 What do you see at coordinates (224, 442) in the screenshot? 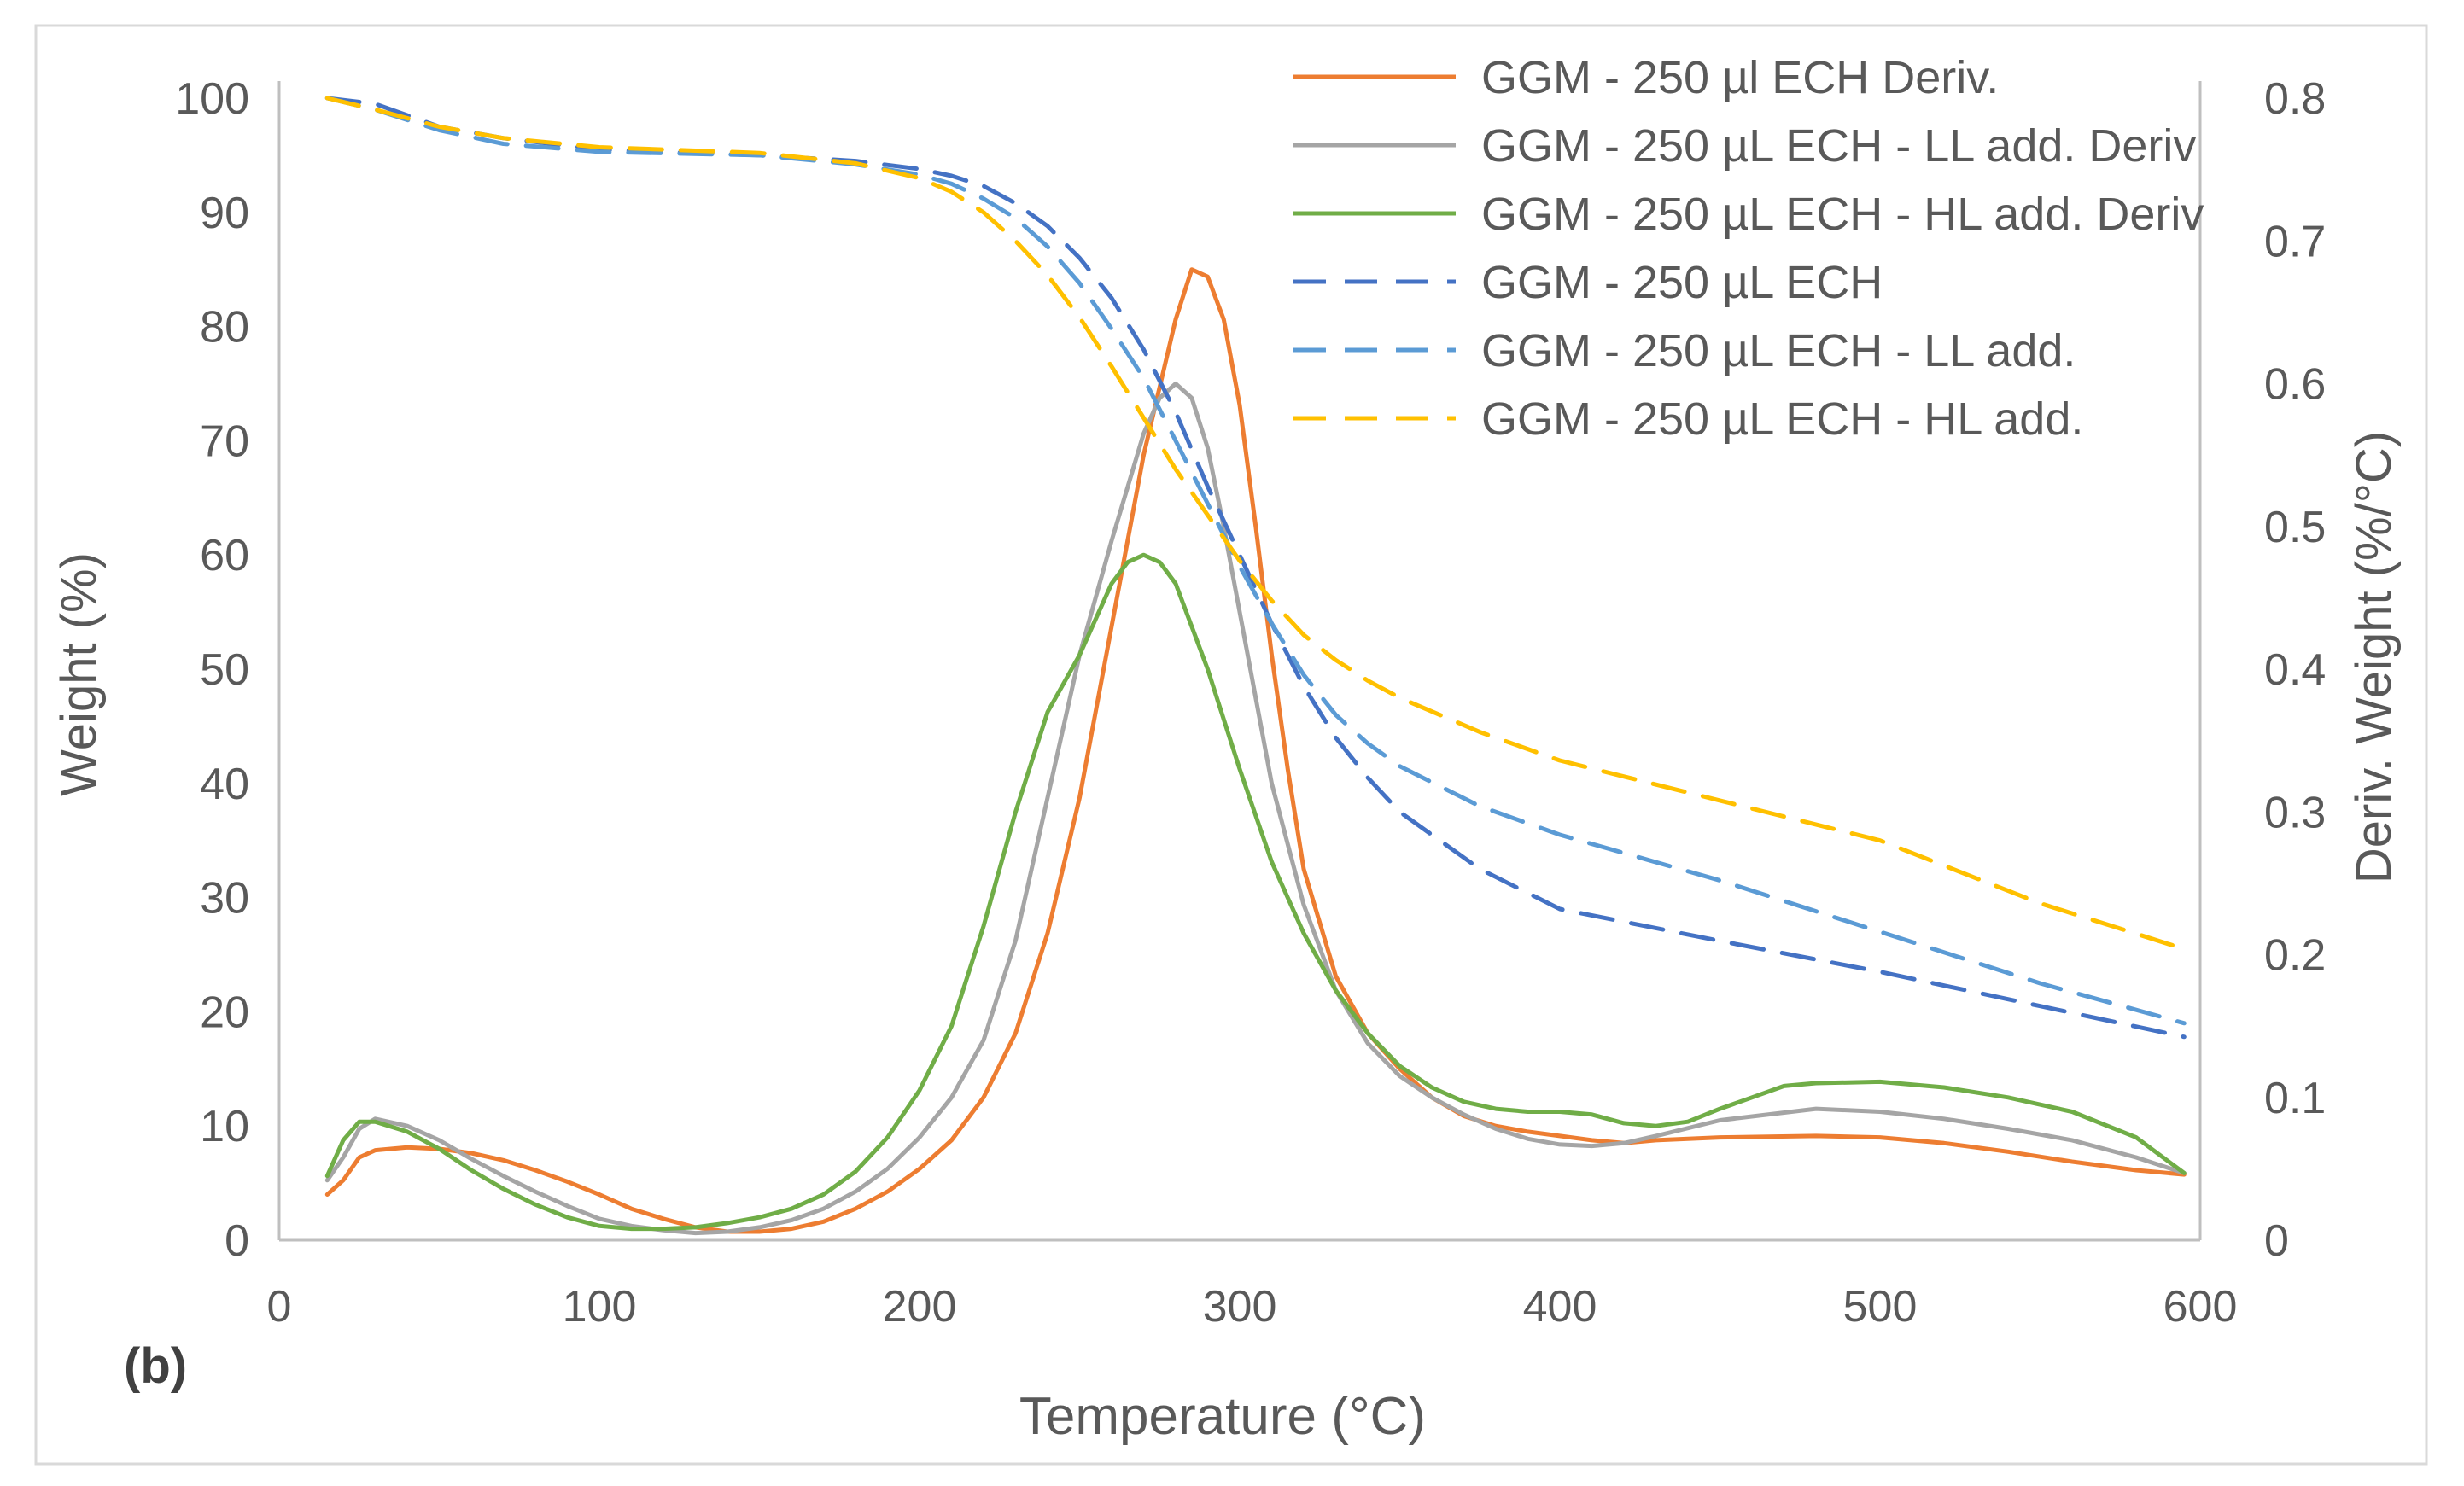
I see `y-tick-label: 70` at bounding box center [224, 442].